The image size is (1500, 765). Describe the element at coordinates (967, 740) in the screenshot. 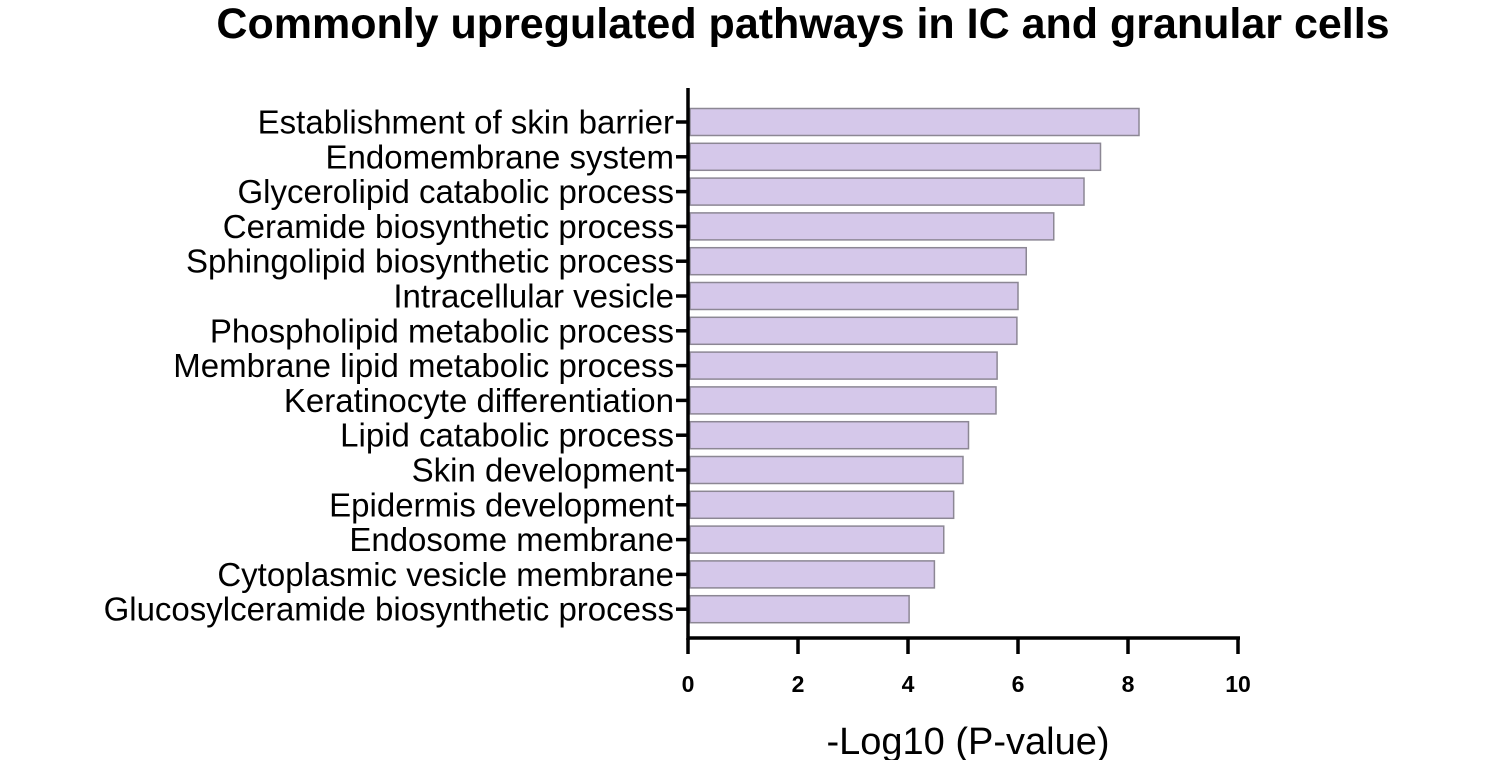

I see `x-axis-title: -Log10 (P-value)` at that location.